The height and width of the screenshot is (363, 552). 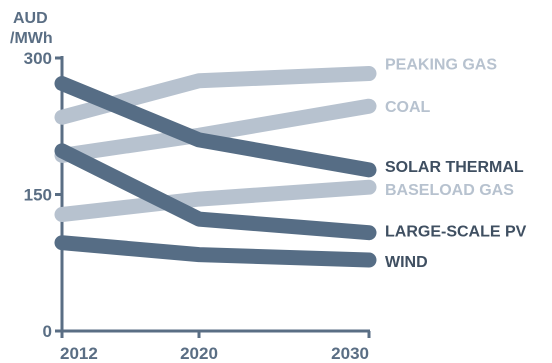 I want to click on x-tick-label: 2020, so click(x=199, y=353).